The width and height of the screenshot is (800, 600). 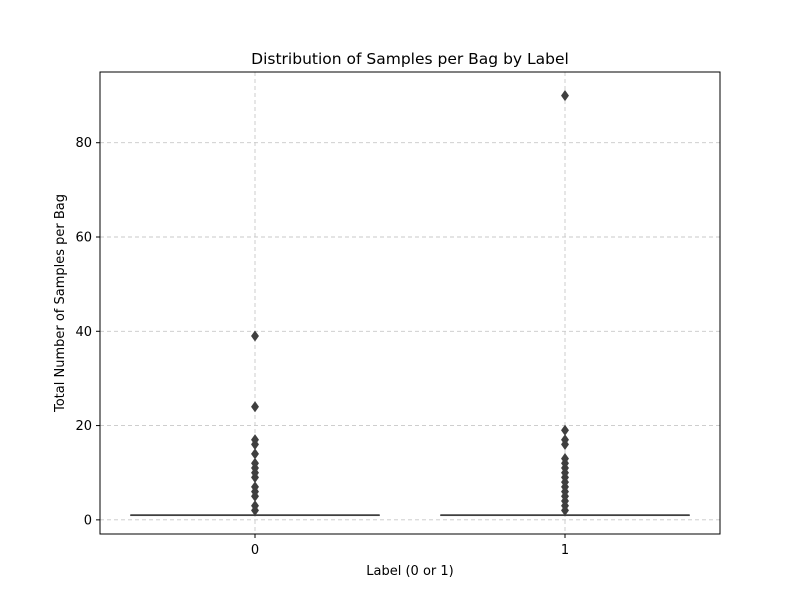 I want to click on chart-title: Distribution of Samples per Bag by Label, so click(x=410, y=59).